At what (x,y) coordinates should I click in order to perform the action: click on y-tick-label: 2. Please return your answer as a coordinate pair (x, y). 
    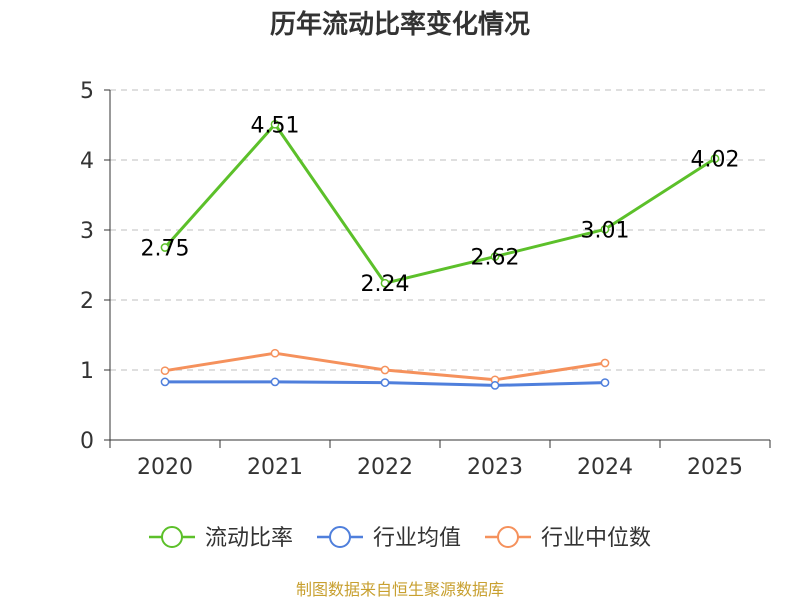
    Looking at the image, I should click on (87, 301).